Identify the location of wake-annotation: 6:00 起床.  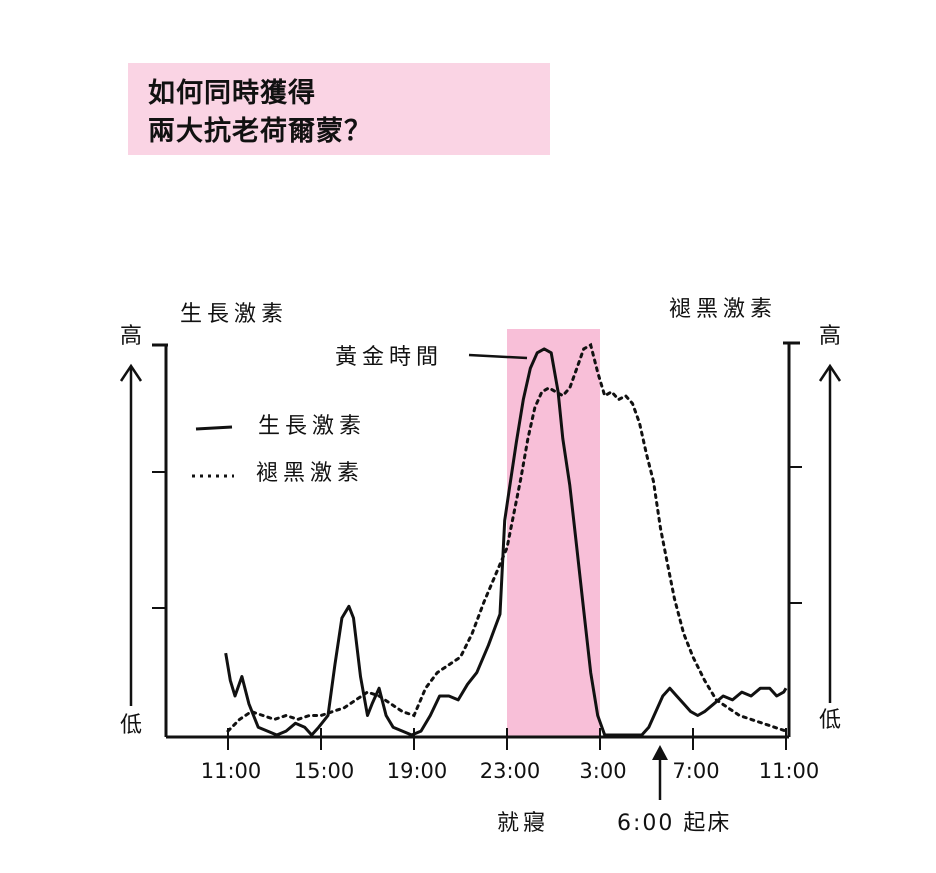
(674, 823).